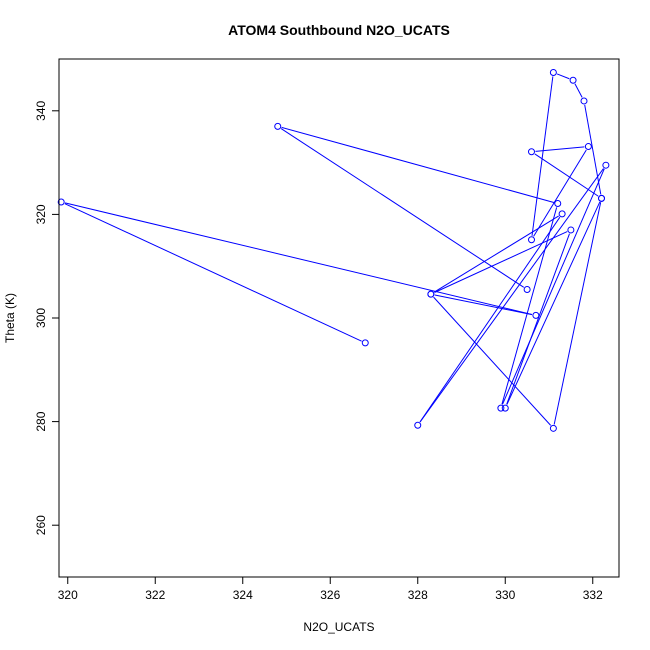  What do you see at coordinates (339, 30) in the screenshot?
I see `chart-title: ATOM4 Southbound N2O_UCATS` at bounding box center [339, 30].